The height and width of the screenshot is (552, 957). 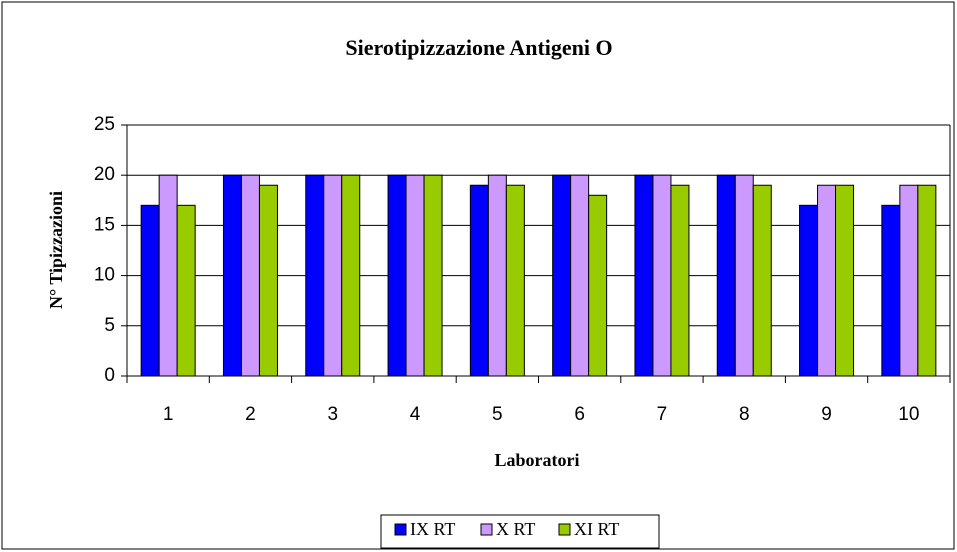 I want to click on chart-title: Sierotipizzazione Antigeni O, so click(x=478, y=47).